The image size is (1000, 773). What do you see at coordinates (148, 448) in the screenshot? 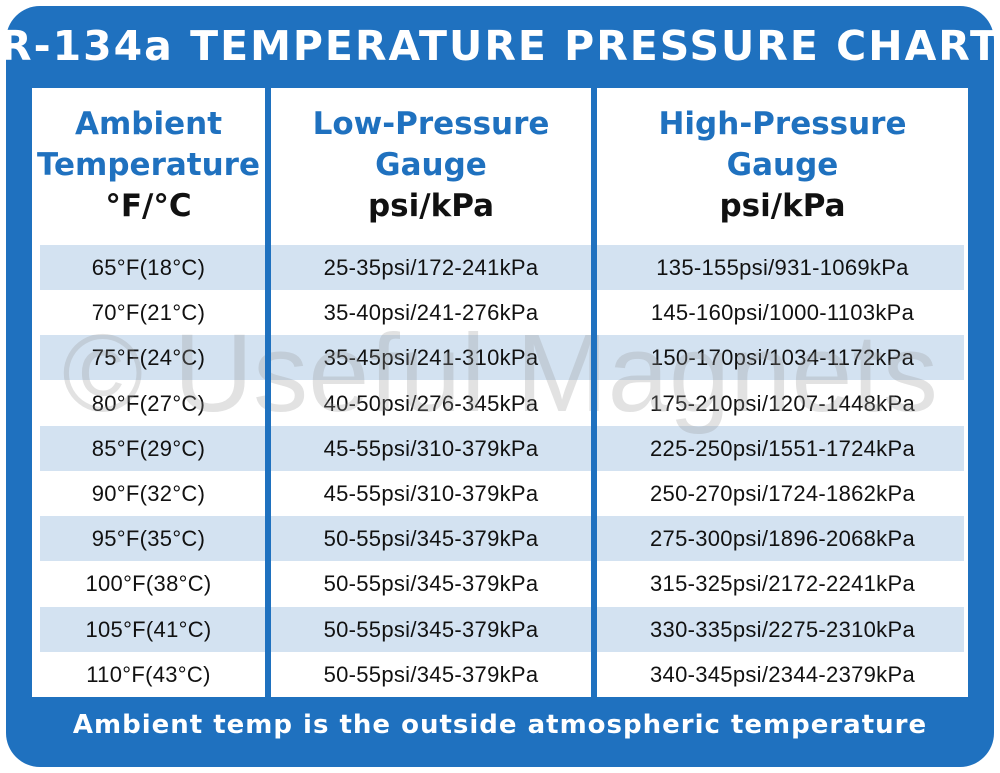
I see `table-cell: 85°F(29°C)` at bounding box center [148, 448].